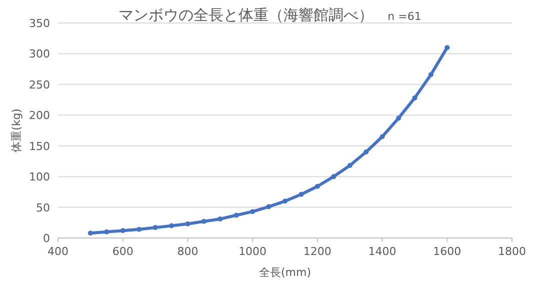  I want to click on x-tick-label: 400, so click(58, 251).